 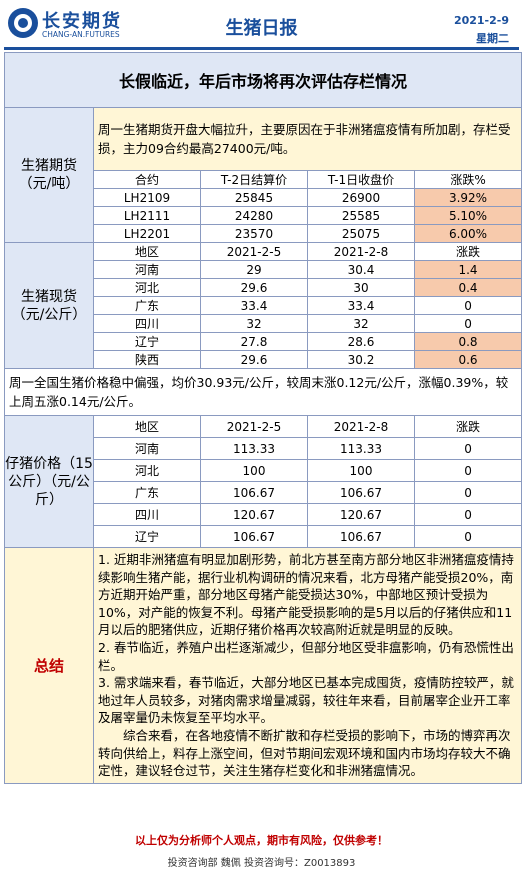 I want to click on change-cell: 6.00%, so click(x=468, y=233).